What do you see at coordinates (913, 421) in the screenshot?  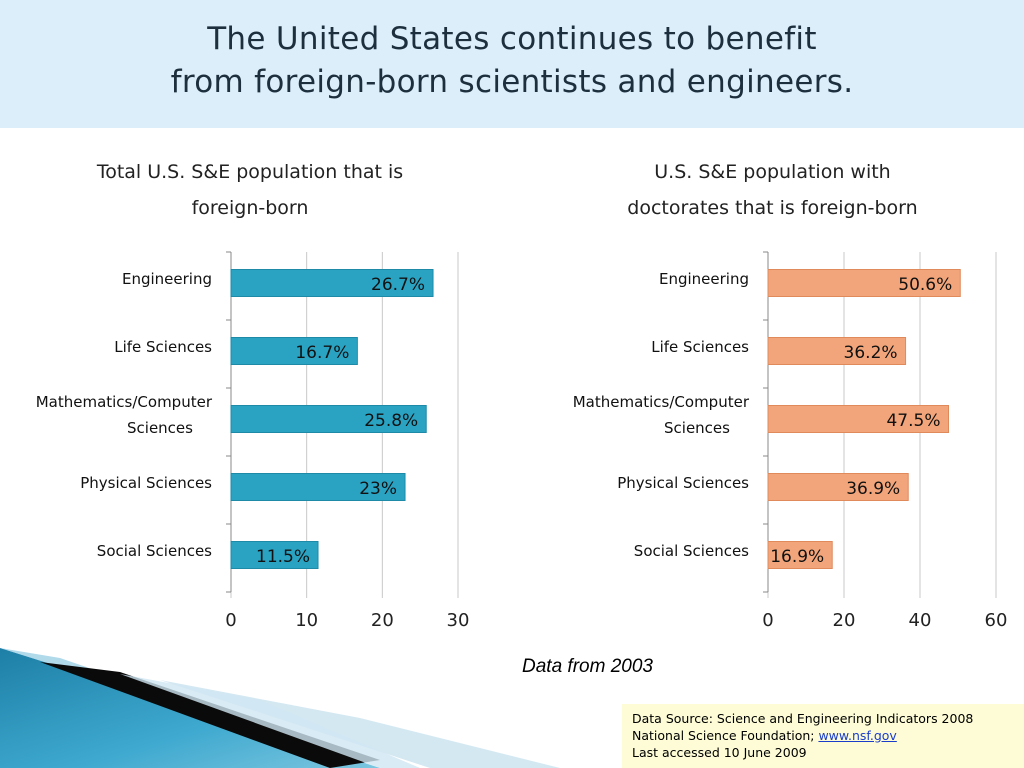 I see `right-chart-data-label: 47.5%` at bounding box center [913, 421].